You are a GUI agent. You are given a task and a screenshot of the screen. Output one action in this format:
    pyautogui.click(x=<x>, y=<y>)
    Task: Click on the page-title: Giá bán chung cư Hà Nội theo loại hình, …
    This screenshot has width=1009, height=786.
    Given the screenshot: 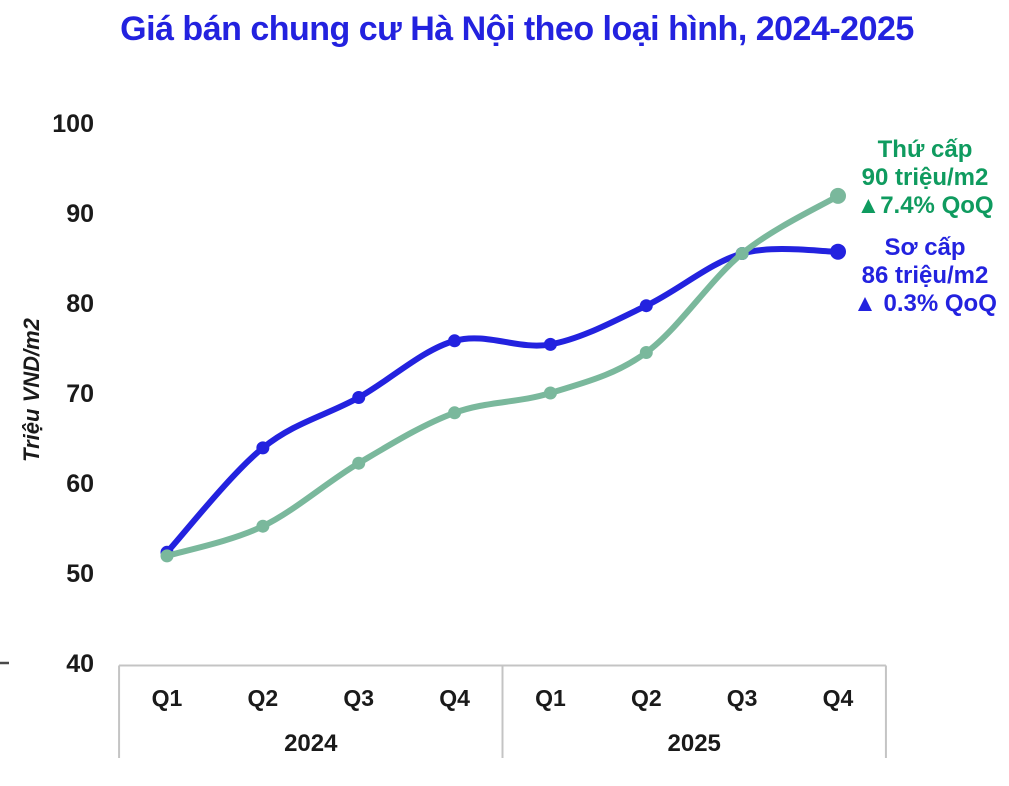 What is the action you would take?
    pyautogui.click(x=517, y=29)
    